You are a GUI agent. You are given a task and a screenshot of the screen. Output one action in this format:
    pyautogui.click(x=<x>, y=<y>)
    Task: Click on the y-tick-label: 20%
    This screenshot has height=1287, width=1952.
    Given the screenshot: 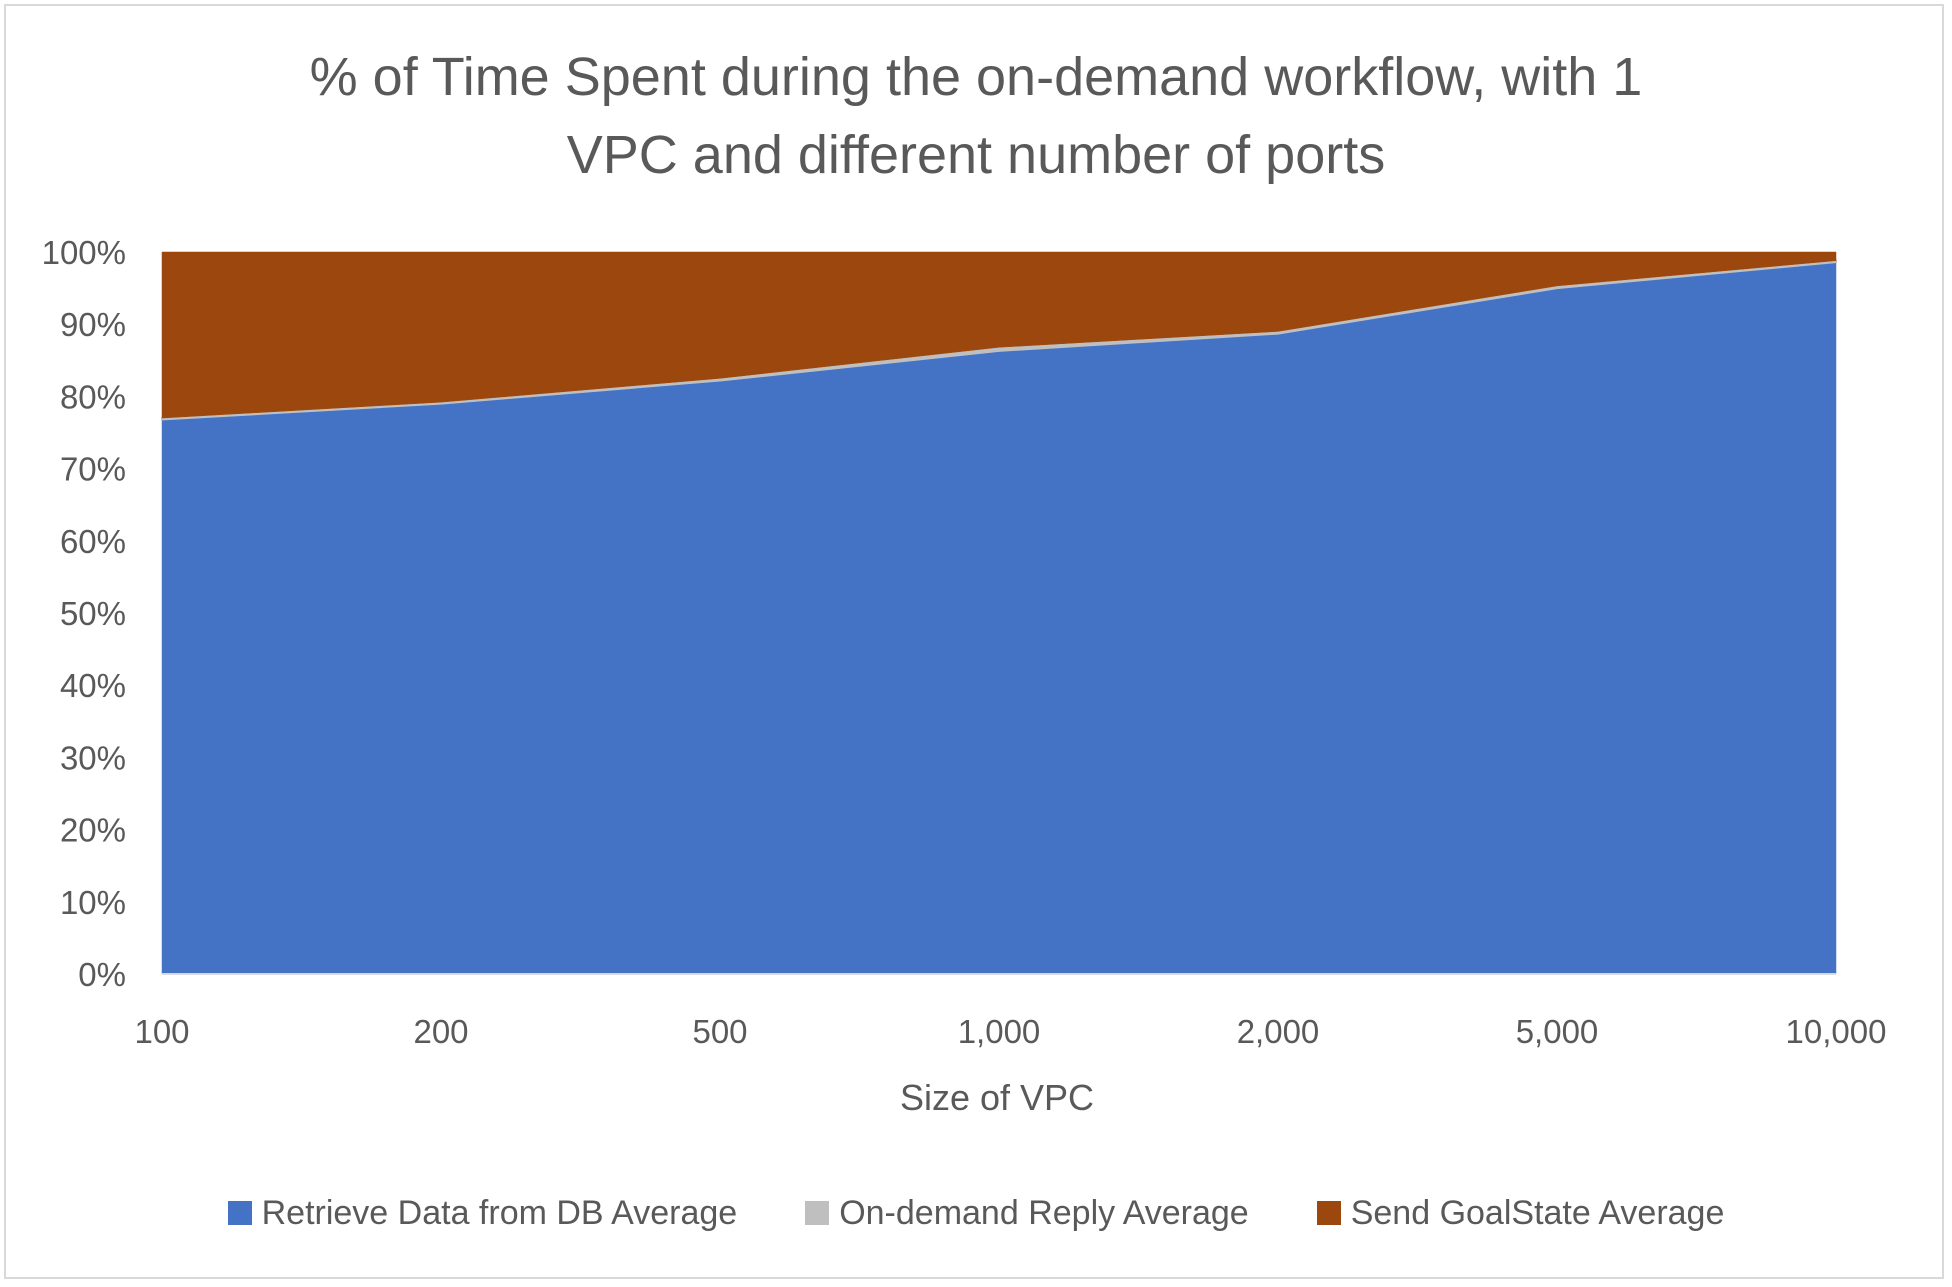 What is the action you would take?
    pyautogui.click(x=93, y=830)
    